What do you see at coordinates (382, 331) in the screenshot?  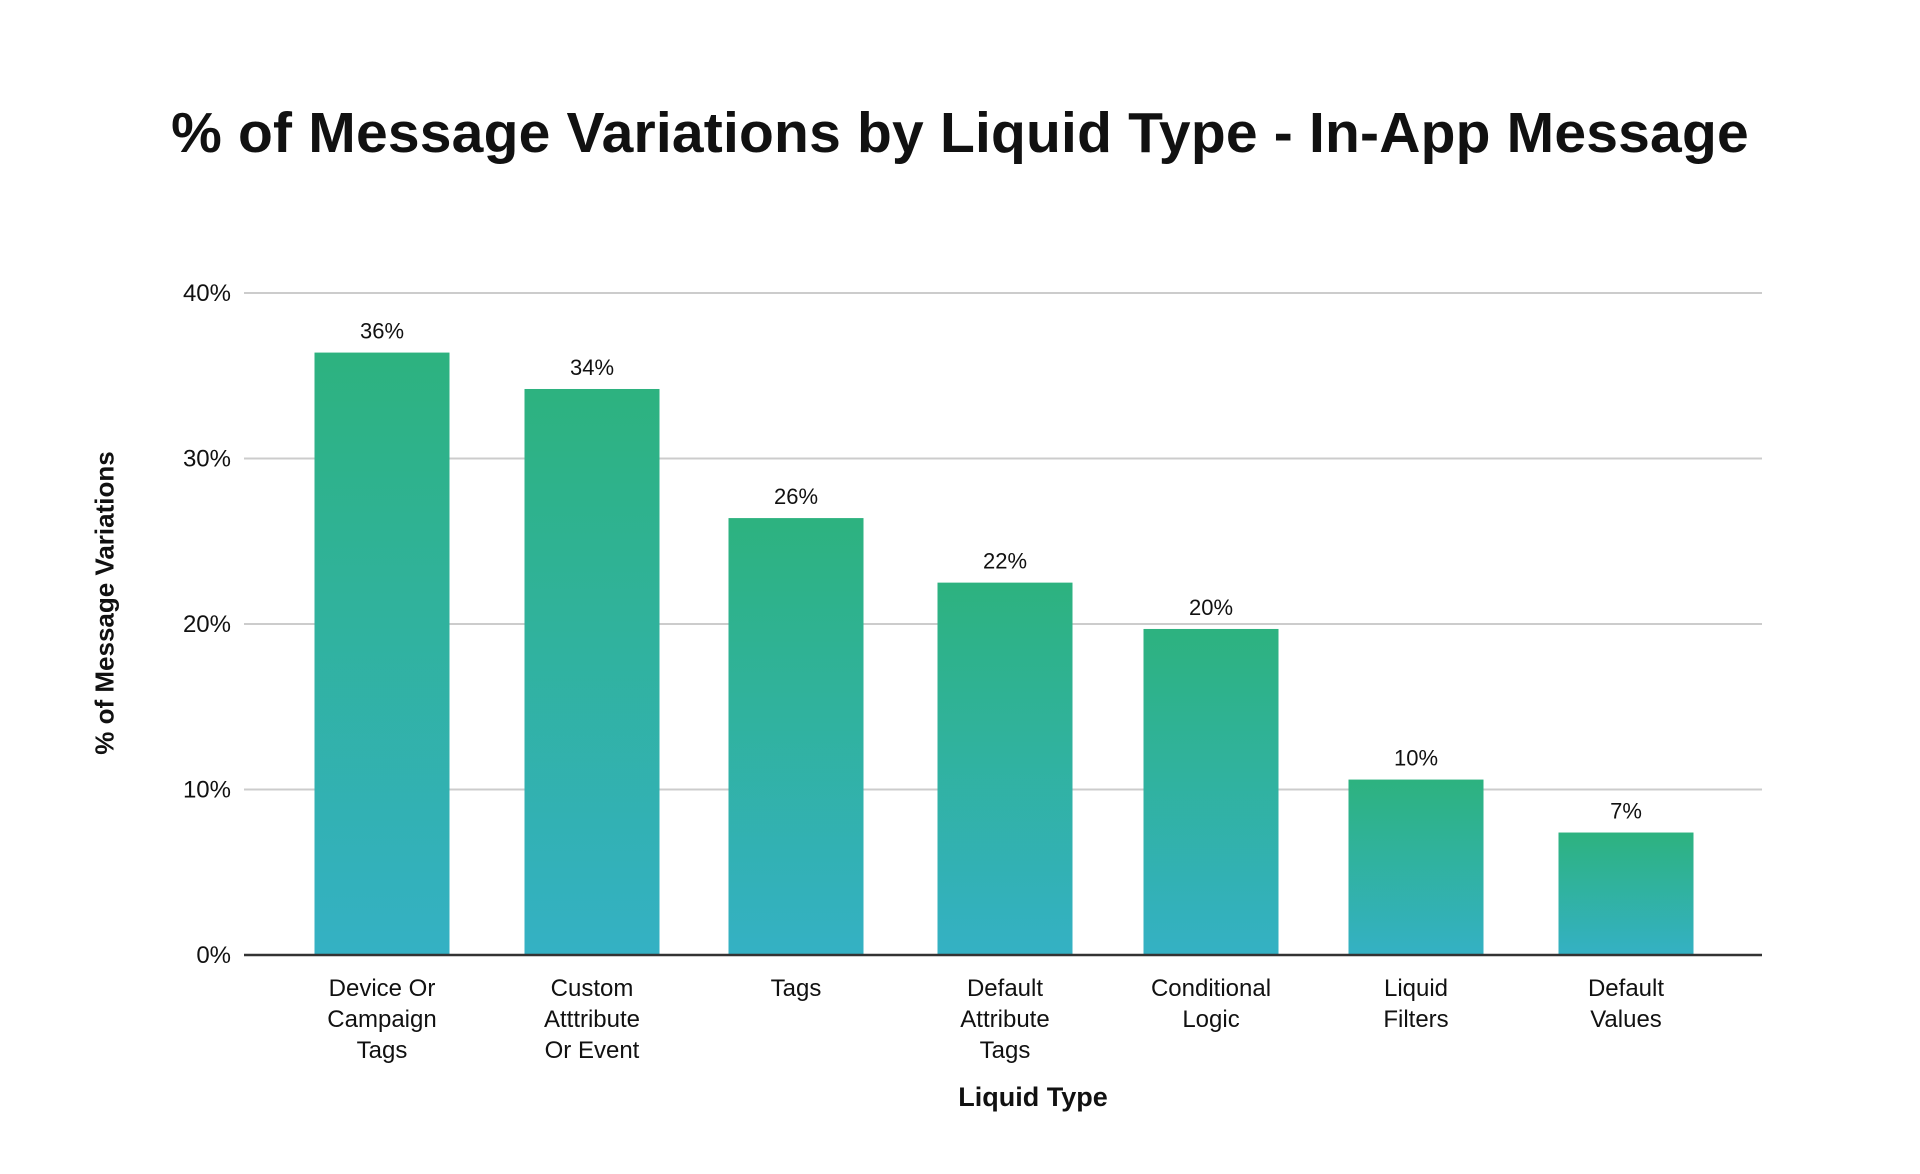 I see `data-label: 36%` at bounding box center [382, 331].